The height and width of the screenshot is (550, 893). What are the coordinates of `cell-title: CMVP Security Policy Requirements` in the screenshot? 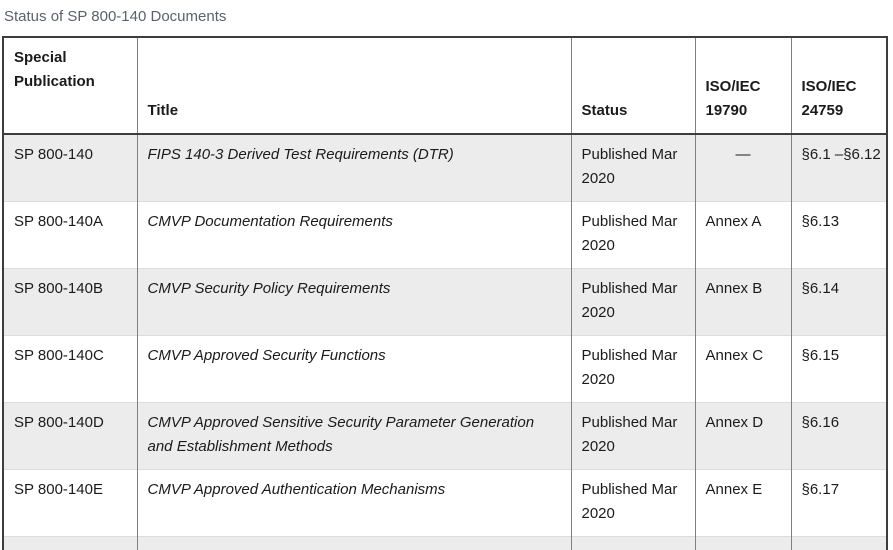 It's located at (353, 302).